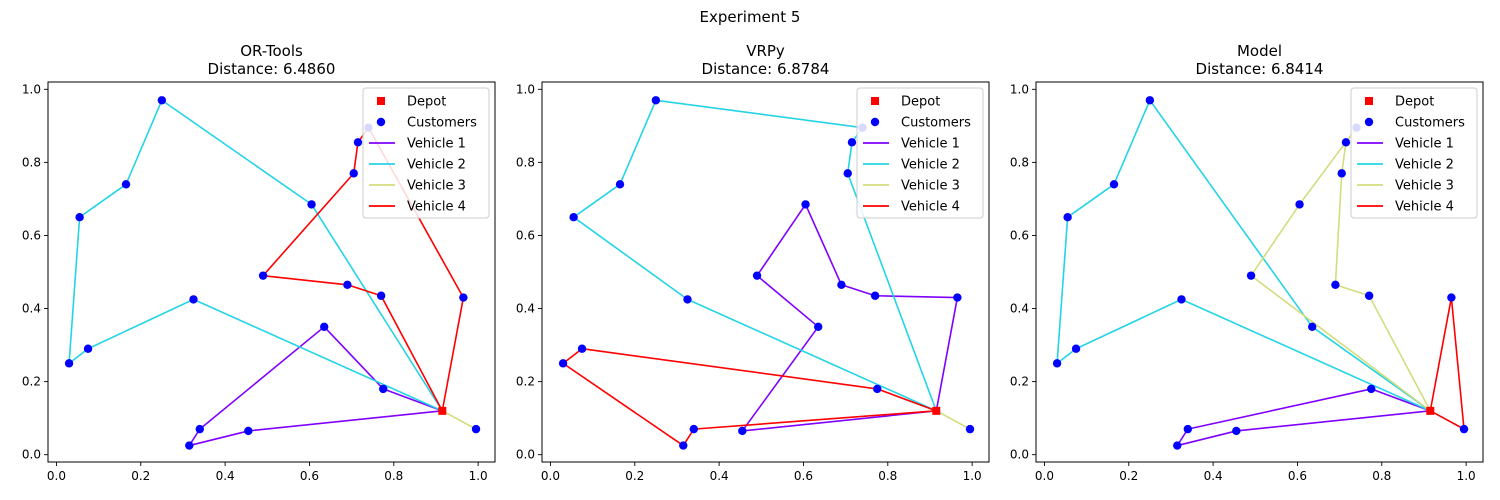 This screenshot has height=500, width=1500. Describe the element at coordinates (766, 69) in the screenshot. I see `chart-subtitle: Distance: 6.8784` at that location.